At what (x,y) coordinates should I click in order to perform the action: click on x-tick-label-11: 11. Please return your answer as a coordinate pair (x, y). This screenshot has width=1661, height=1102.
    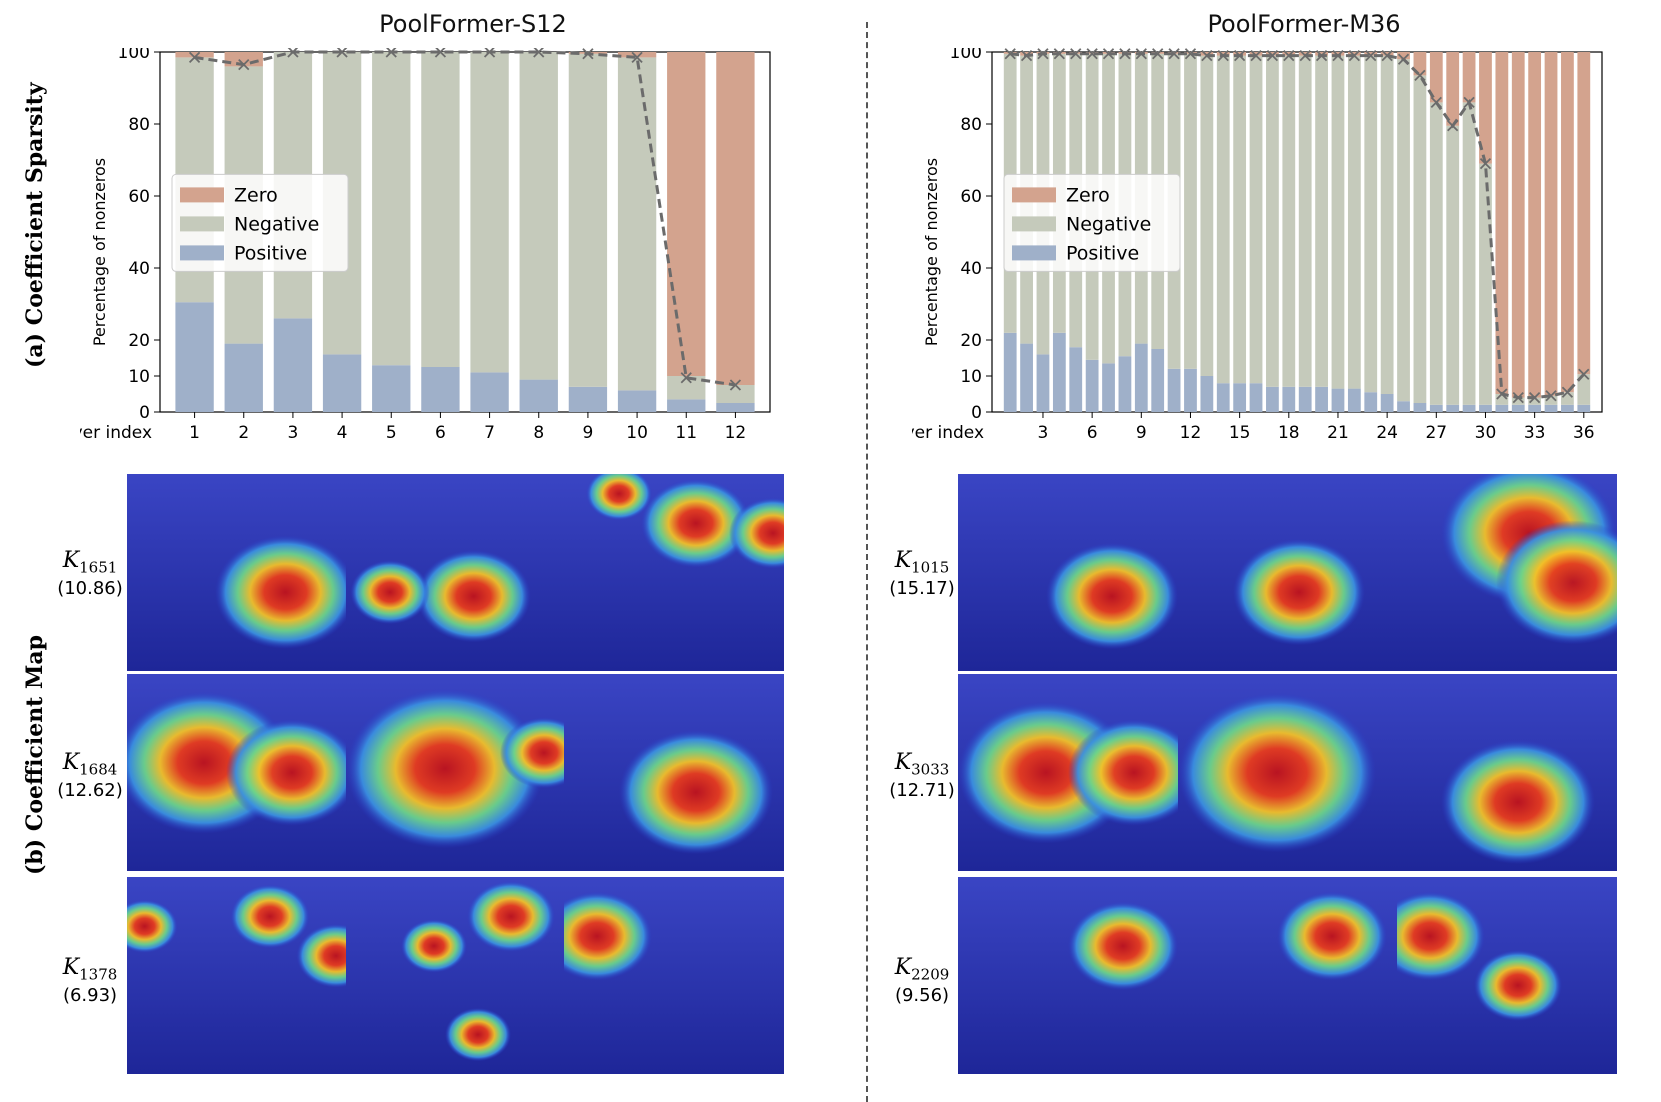
    Looking at the image, I should click on (686, 433).